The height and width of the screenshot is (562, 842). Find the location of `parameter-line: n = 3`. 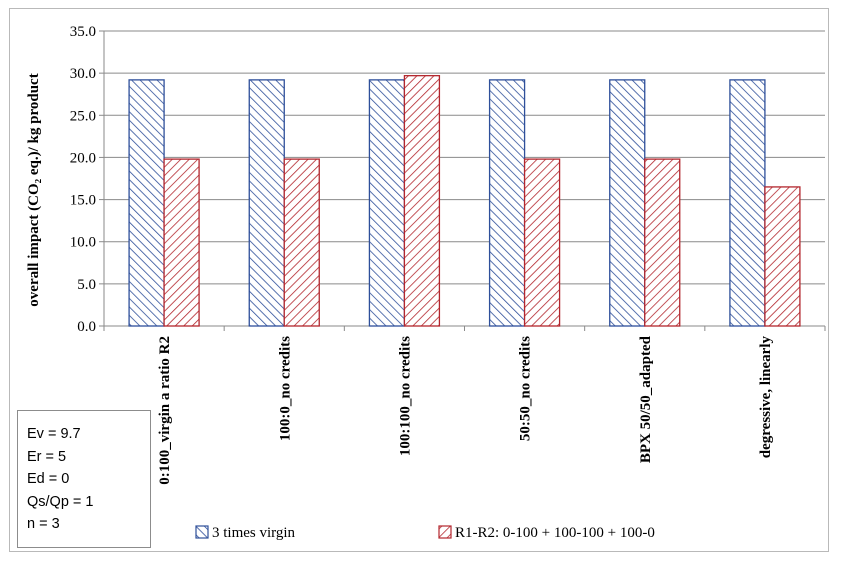

parameter-line: n = 3 is located at coordinates (43, 524).